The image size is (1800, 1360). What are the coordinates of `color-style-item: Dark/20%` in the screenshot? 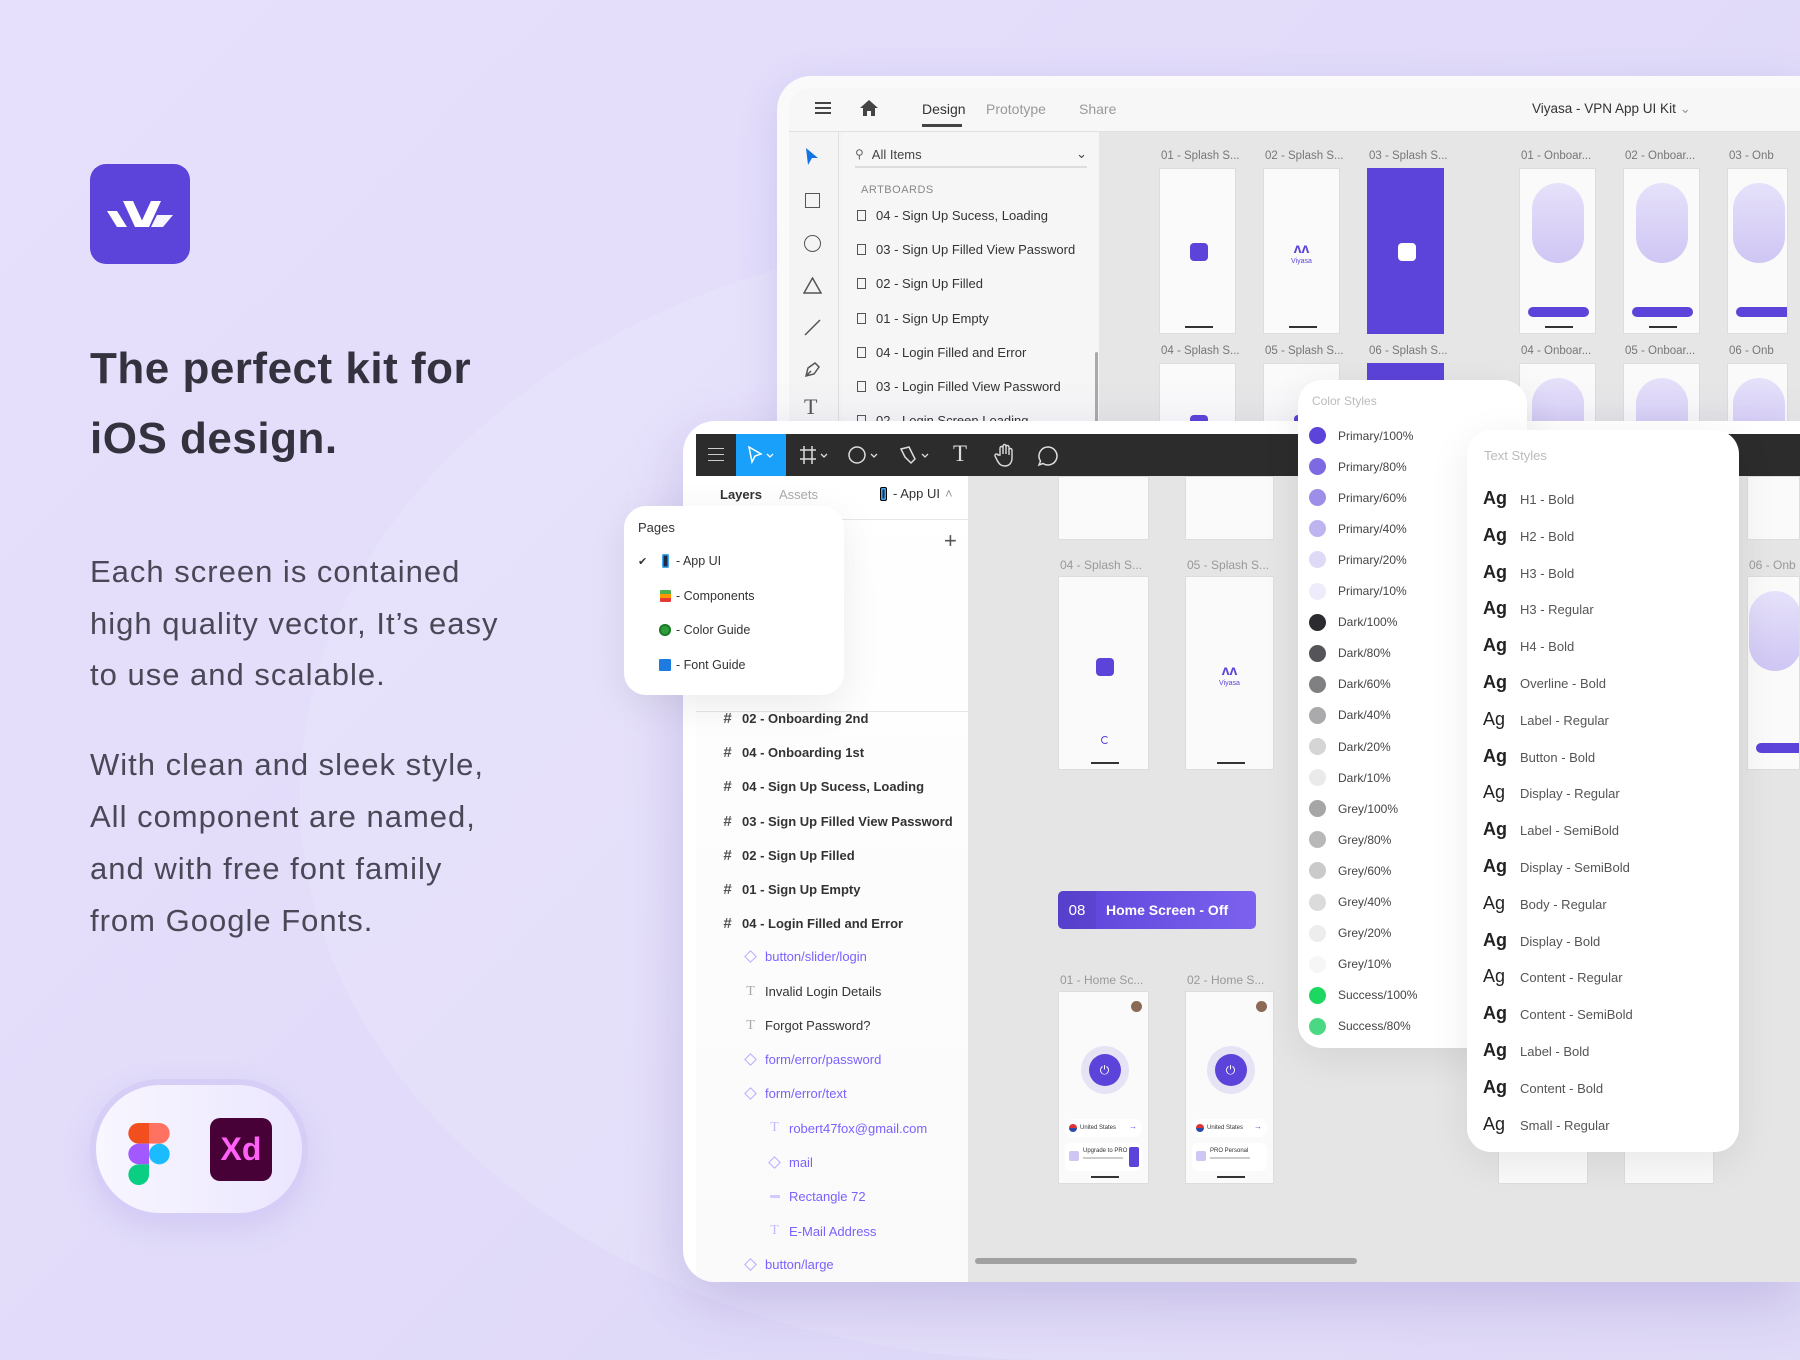 It's located at (1350, 746).